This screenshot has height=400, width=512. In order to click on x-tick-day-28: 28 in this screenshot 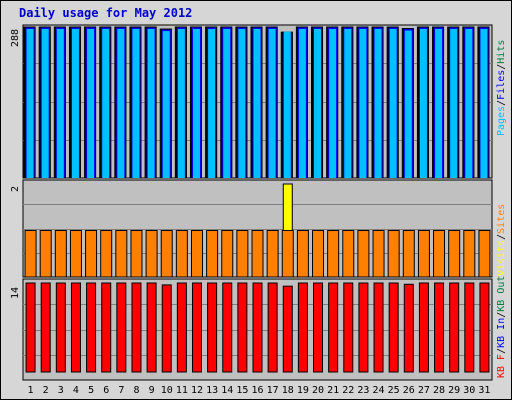, I will do `click(439, 390)`.